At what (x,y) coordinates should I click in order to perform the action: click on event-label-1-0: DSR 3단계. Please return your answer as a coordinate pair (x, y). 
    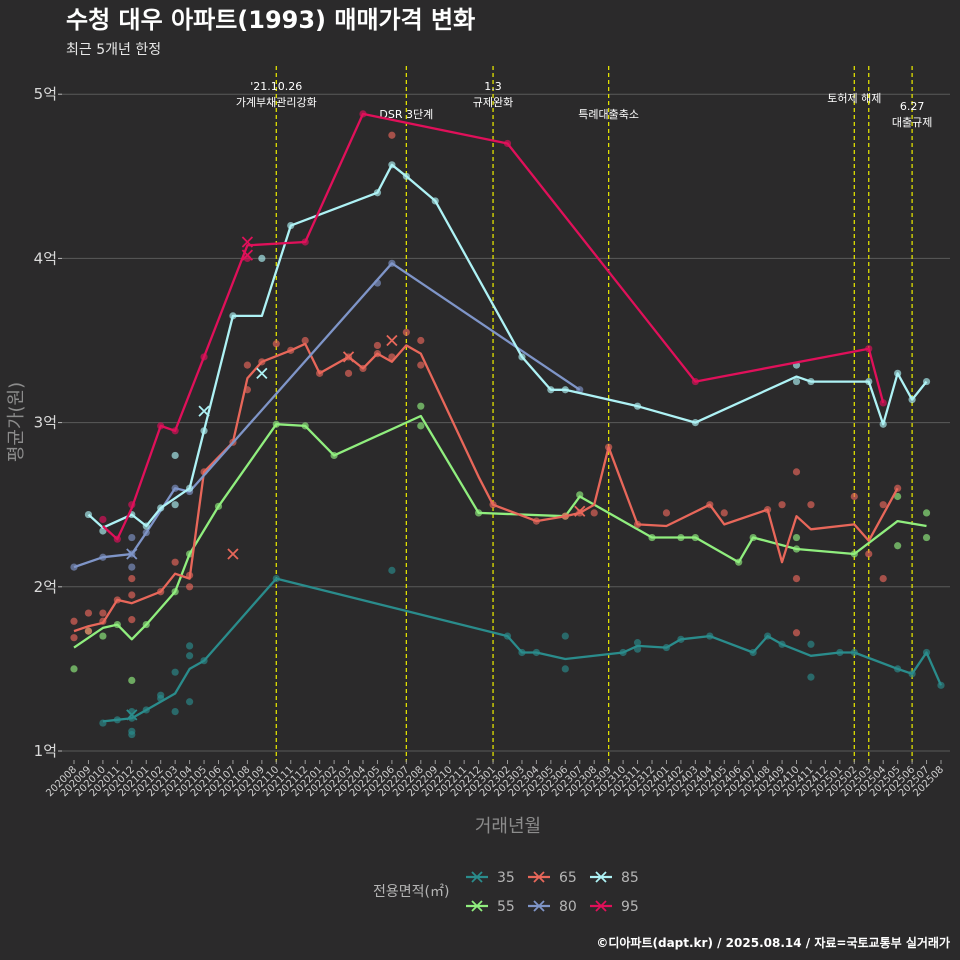
    Looking at the image, I should click on (406, 114).